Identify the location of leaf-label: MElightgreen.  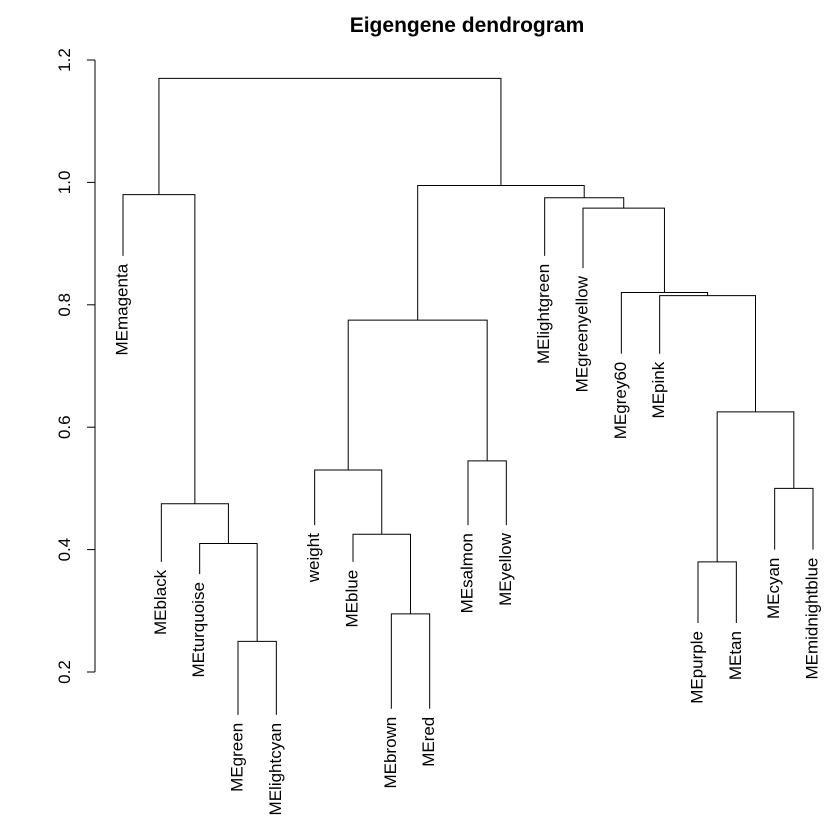
(543, 314).